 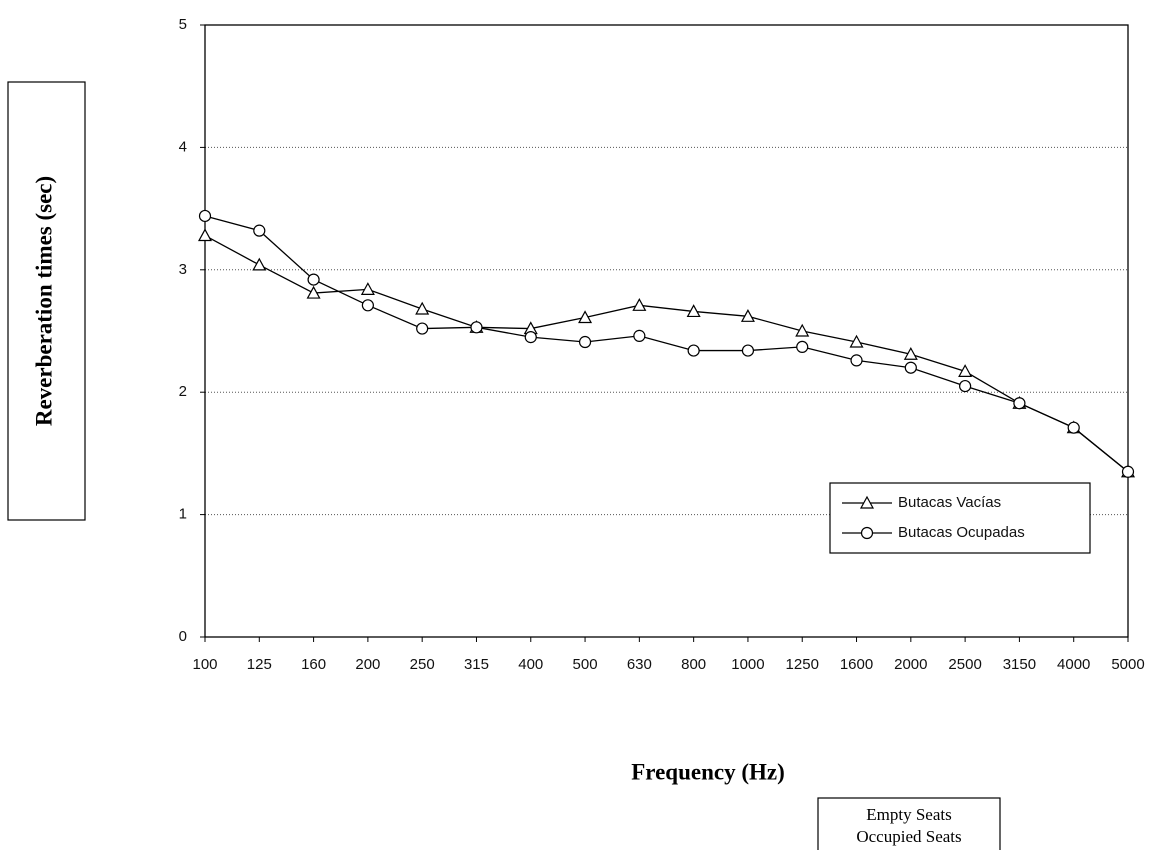 I want to click on y-label-box, so click(x=46, y=301).